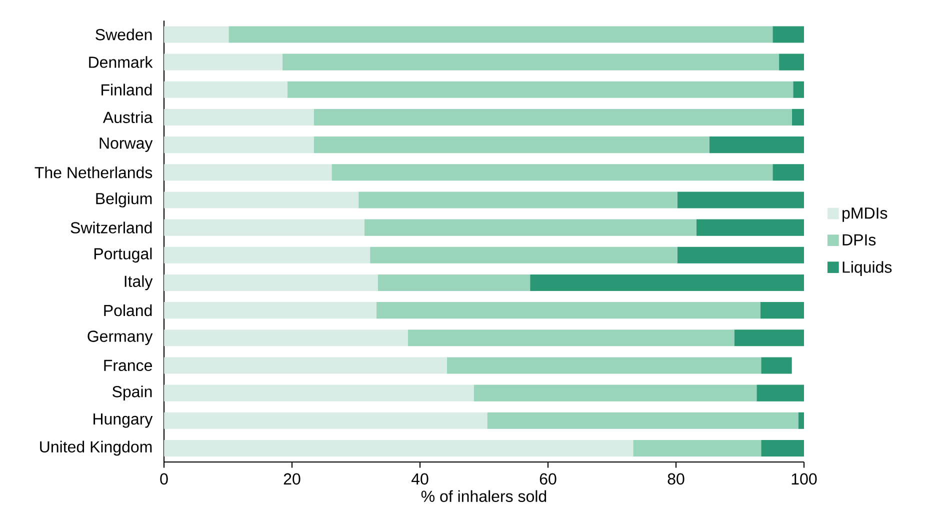  I want to click on x-tick-label: 80, so click(676, 479).